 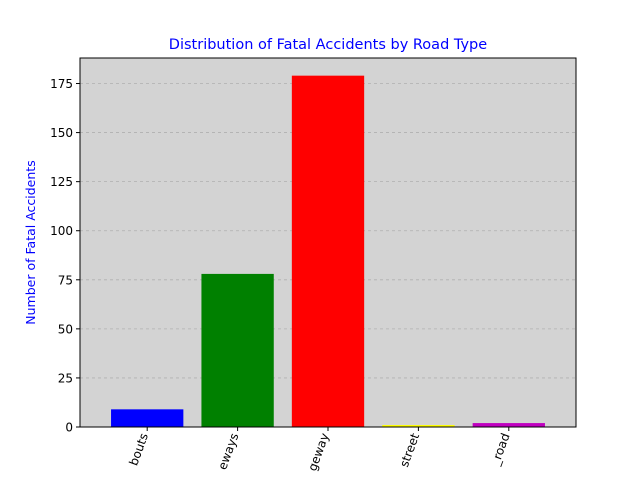 I want to click on x-tick-label: bouts, so click(x=138, y=449).